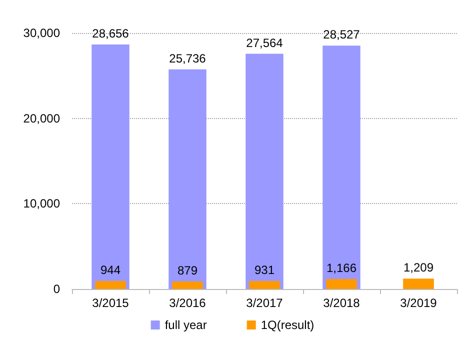  What do you see at coordinates (41, 118) in the screenshot?
I see `y-tick-label: 20,000` at bounding box center [41, 118].